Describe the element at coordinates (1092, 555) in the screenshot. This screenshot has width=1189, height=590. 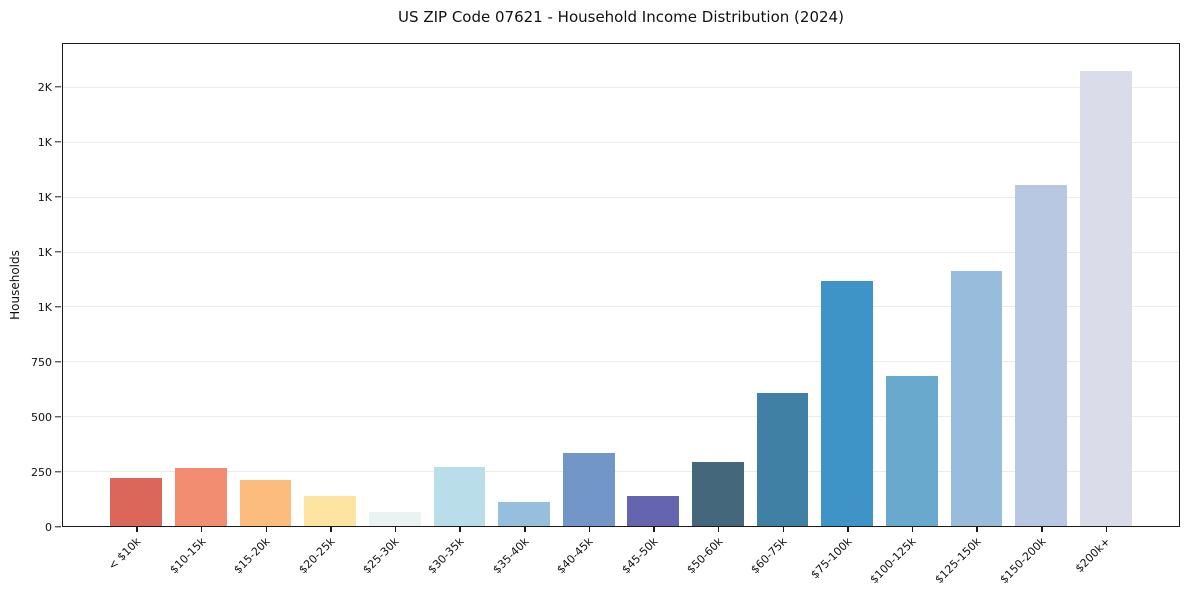
I see `x-tick-label: $200k+` at that location.